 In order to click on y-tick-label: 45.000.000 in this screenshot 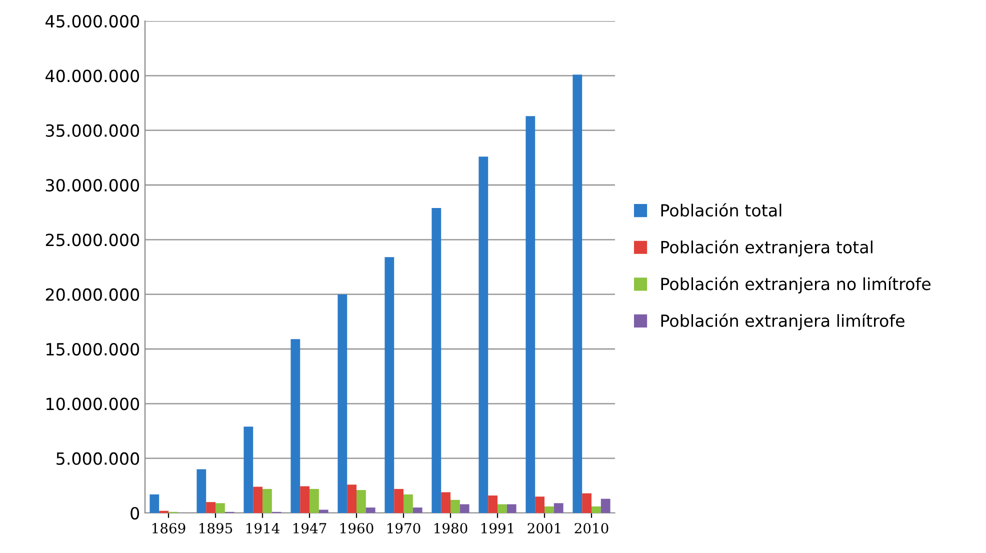, I will do `click(93, 21)`.